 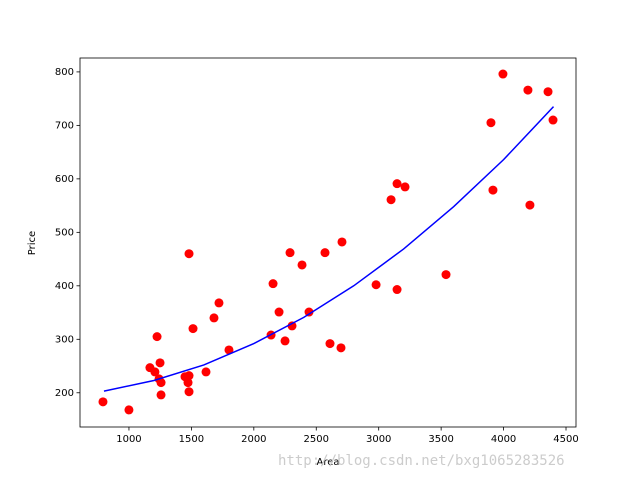 What do you see at coordinates (327, 462) in the screenshot?
I see `x-axis-label: Area` at bounding box center [327, 462].